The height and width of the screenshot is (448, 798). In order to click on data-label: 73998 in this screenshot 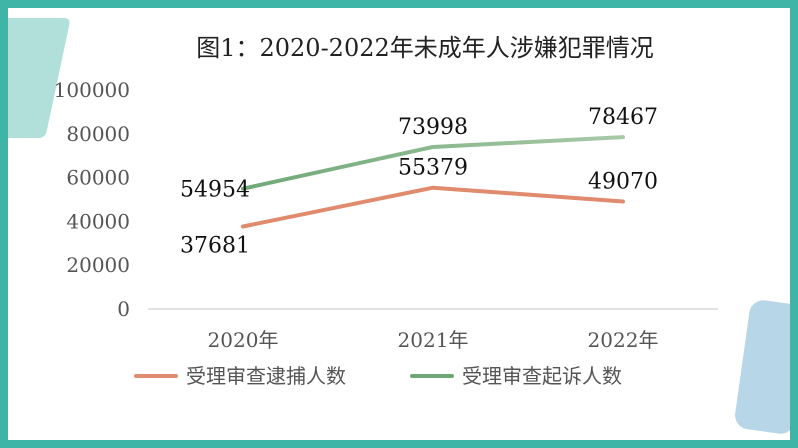, I will do `click(433, 127)`.